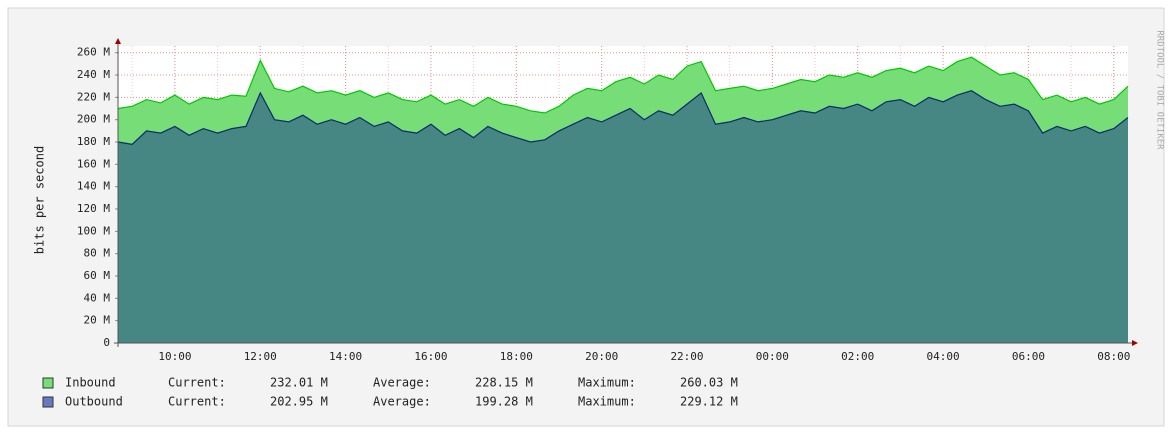  Describe the element at coordinates (516, 356) in the screenshot. I see `x-tick-label: 18:00` at that location.